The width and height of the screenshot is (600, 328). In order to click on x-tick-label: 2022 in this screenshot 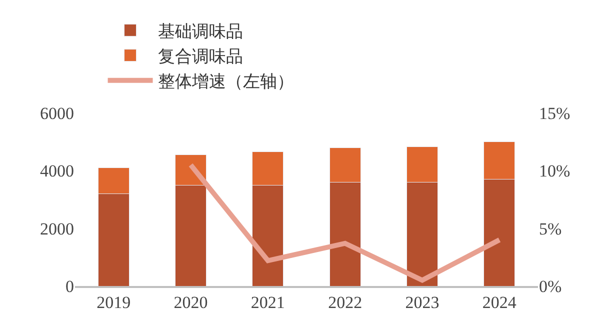, I will do `click(345, 302)`.